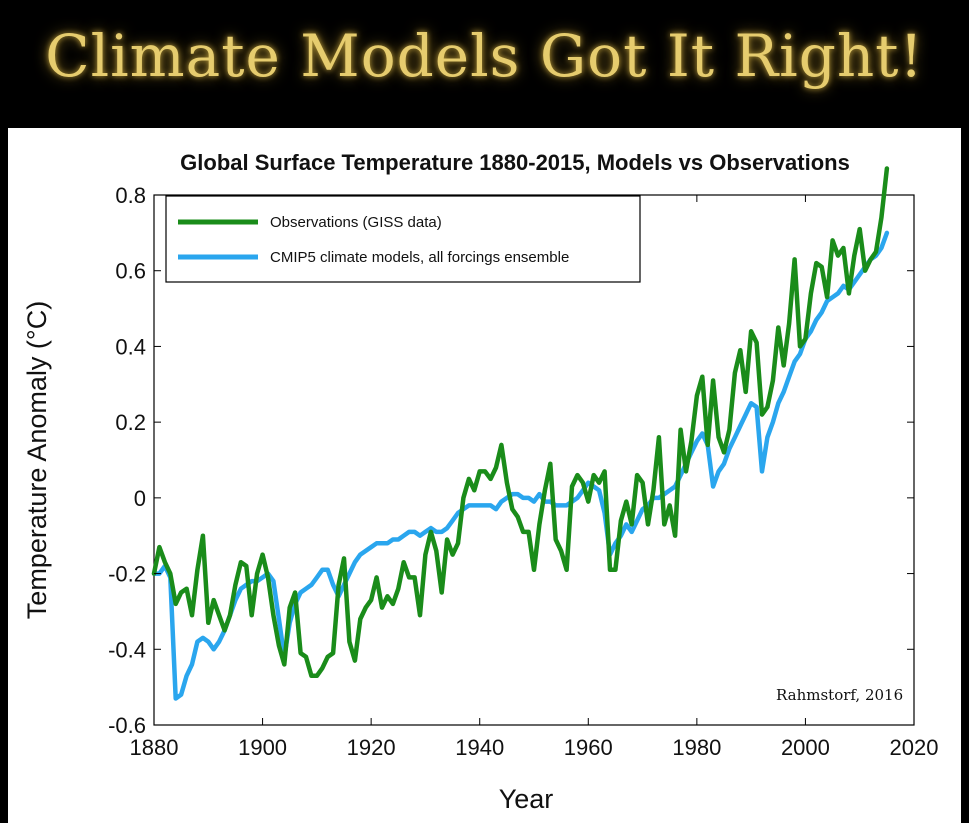 This screenshot has width=969, height=823. I want to click on x-tick-label: 2020, so click(914, 747).